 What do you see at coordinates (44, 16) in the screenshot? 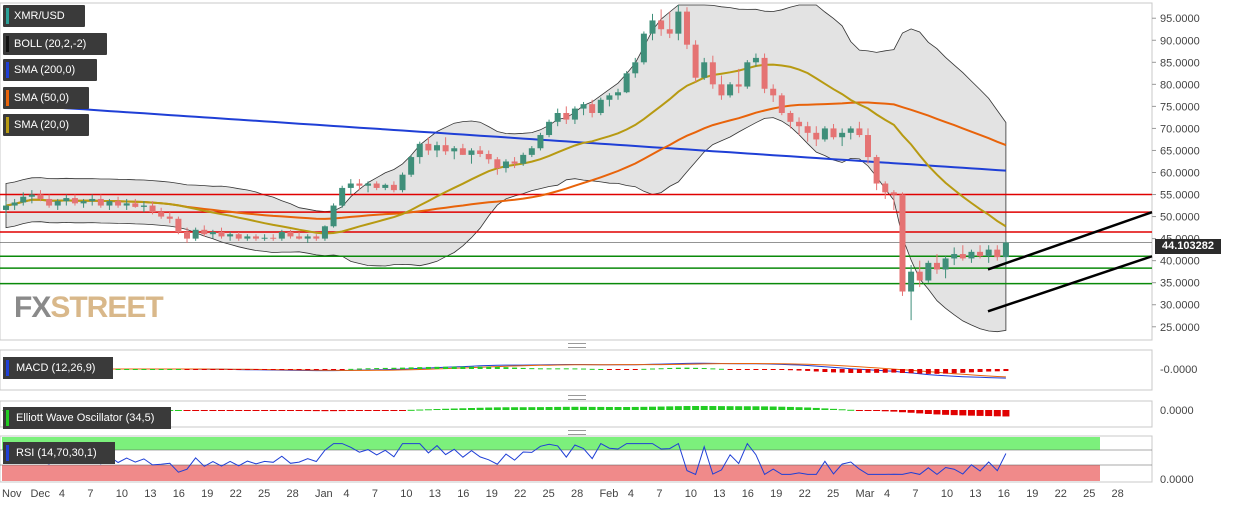
I see `legend-symbol: XMR/USD` at bounding box center [44, 16].